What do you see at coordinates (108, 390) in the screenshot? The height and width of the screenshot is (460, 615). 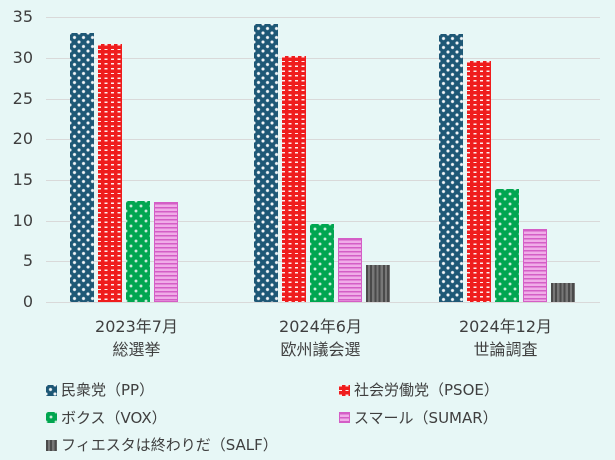 I see `legend-label-pp: 民衆党（PP）` at bounding box center [108, 390].